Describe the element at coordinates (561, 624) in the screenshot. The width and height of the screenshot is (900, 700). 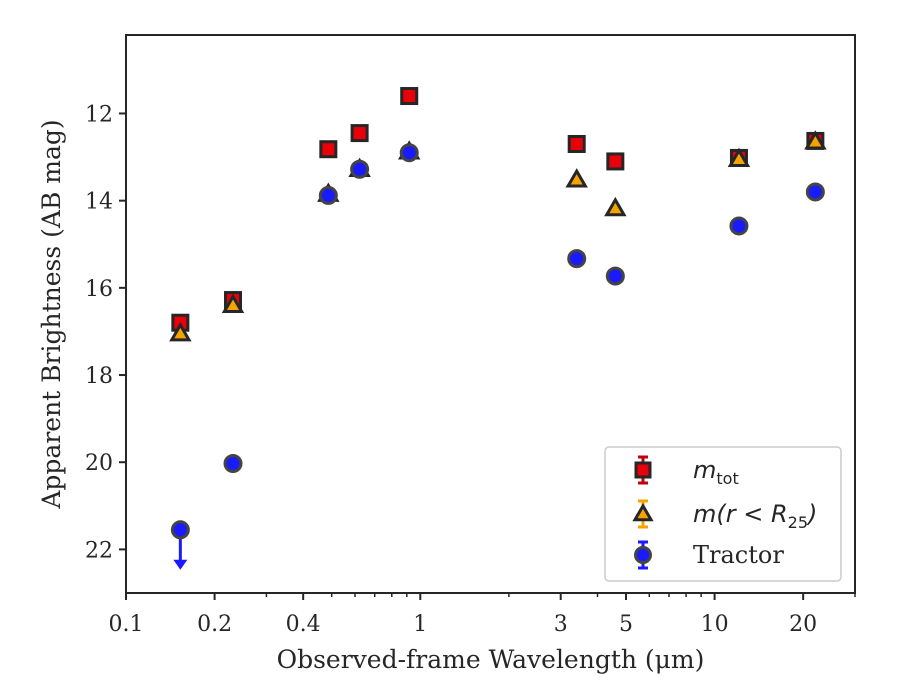
I see `x-tick-label: 3` at that location.